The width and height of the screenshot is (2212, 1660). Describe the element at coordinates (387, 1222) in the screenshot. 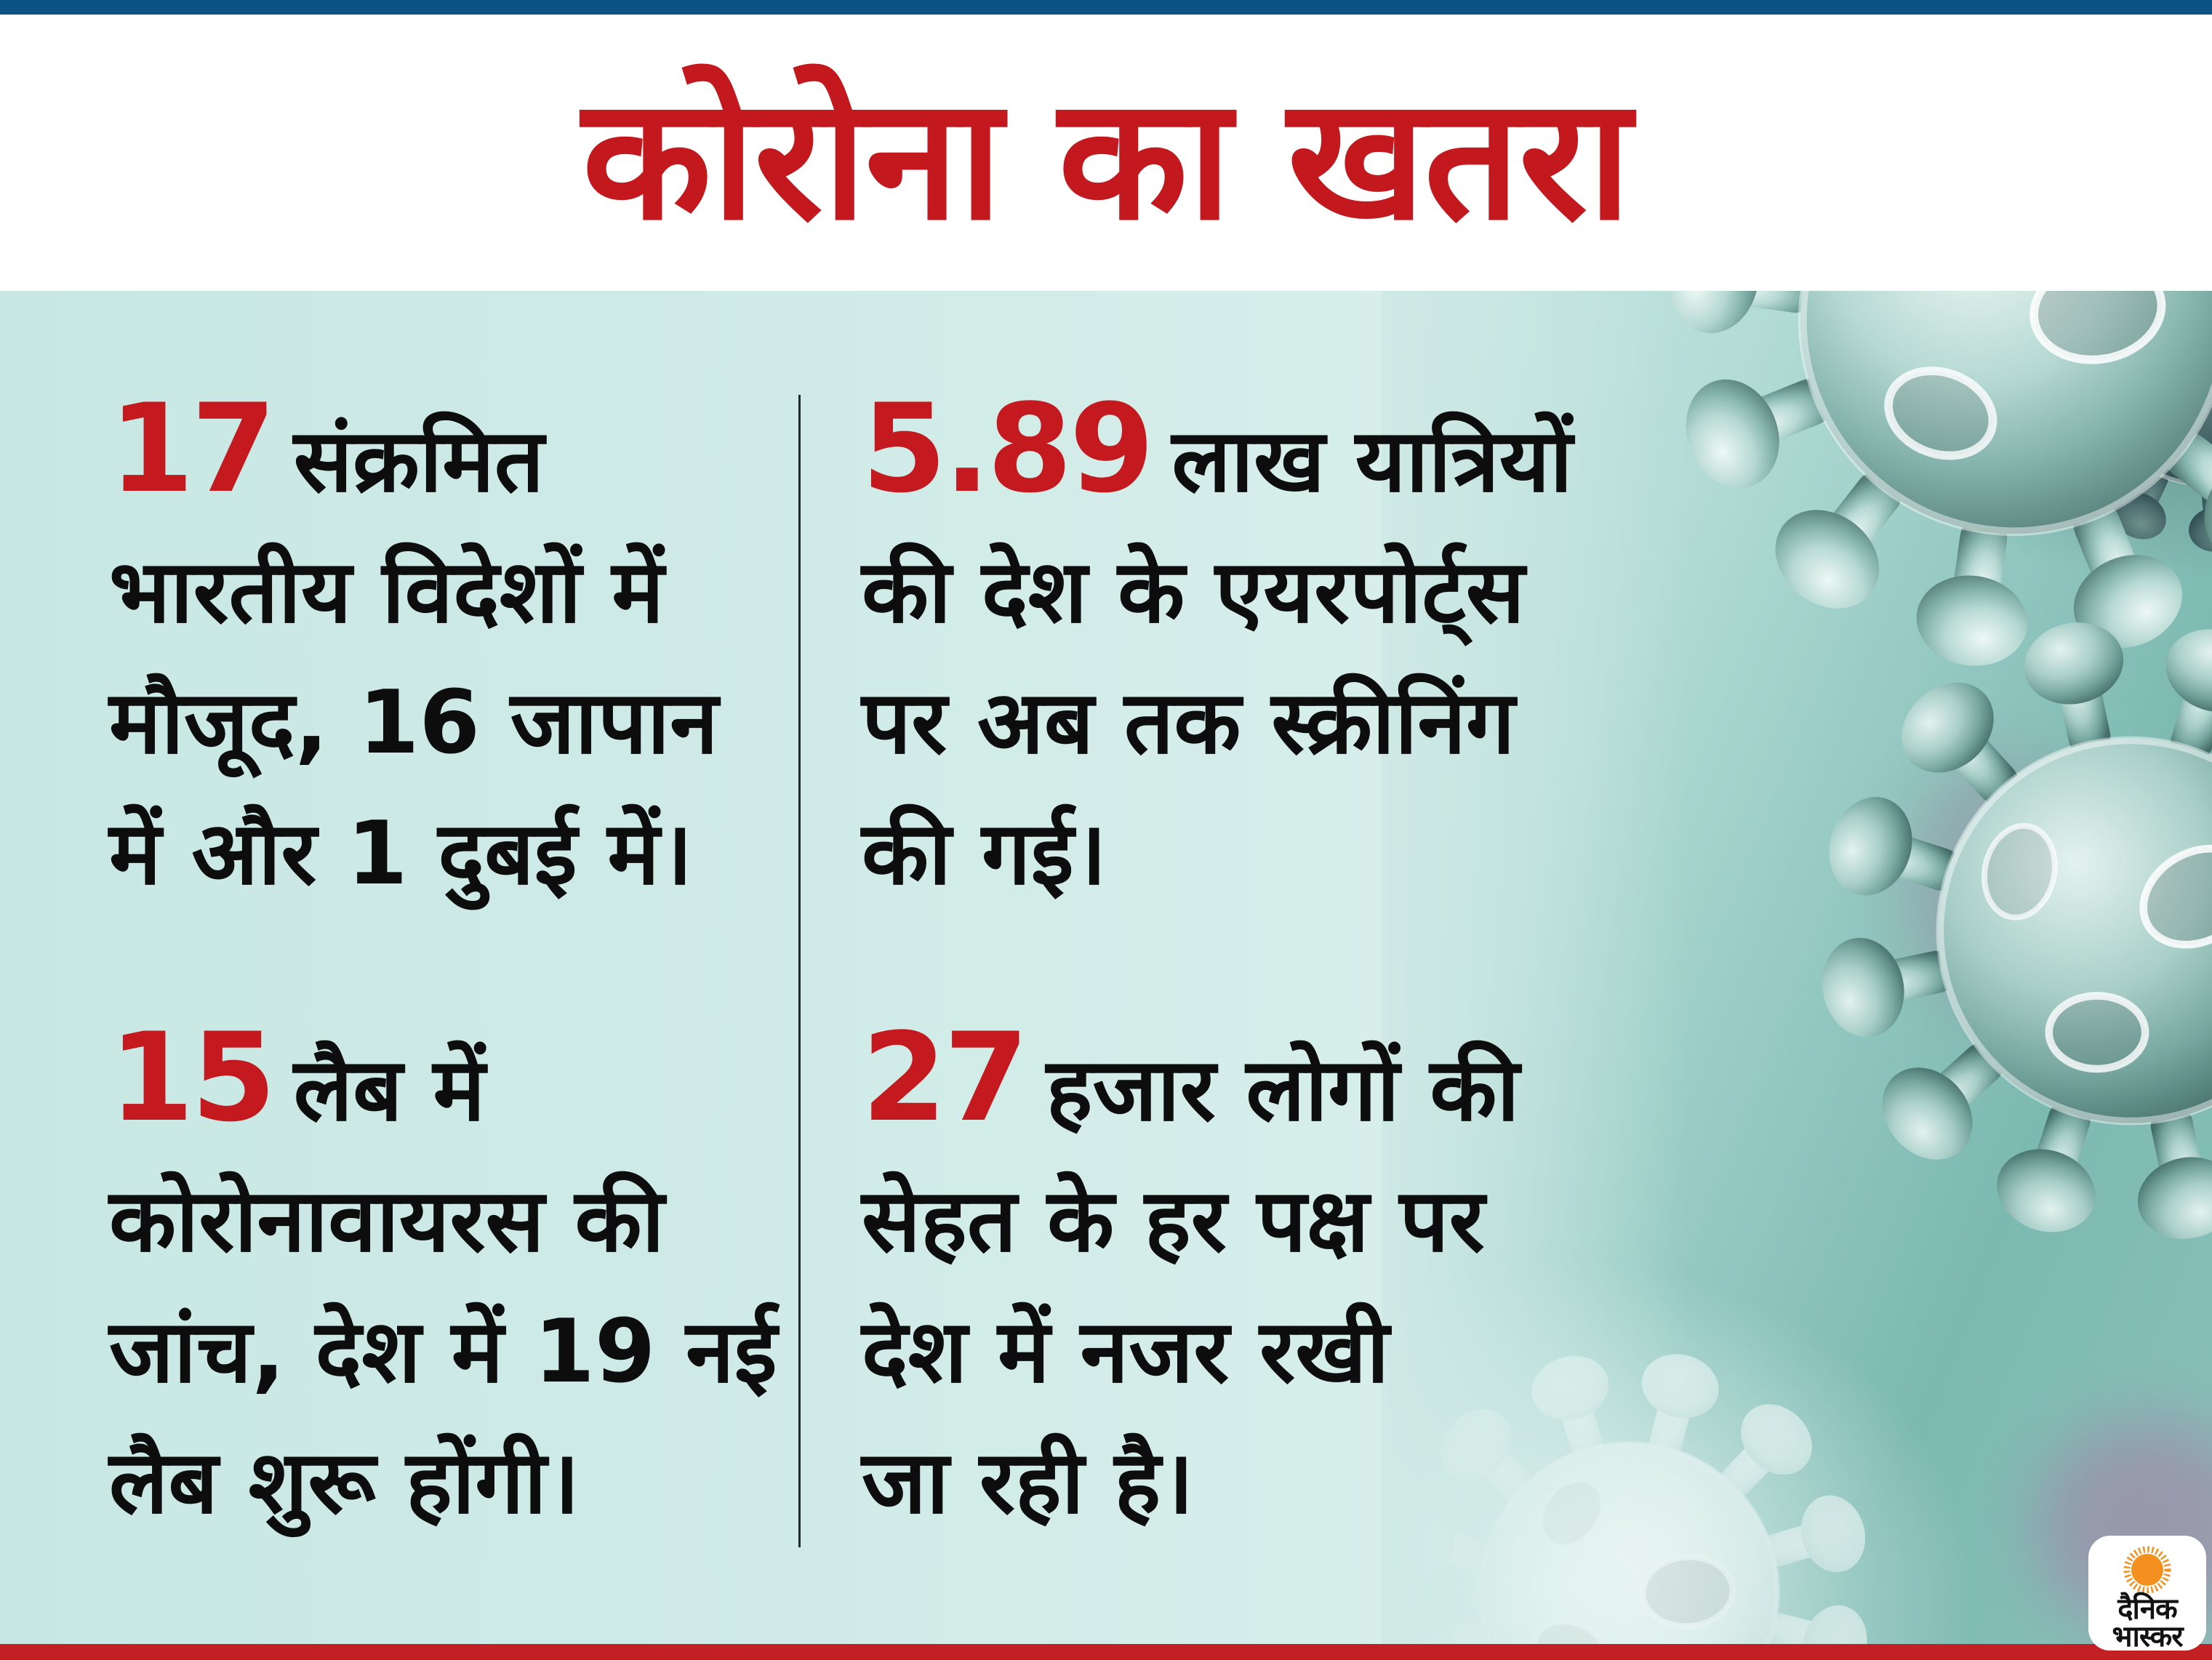

I see `stat-line: कोरोनावायरस की` at that location.